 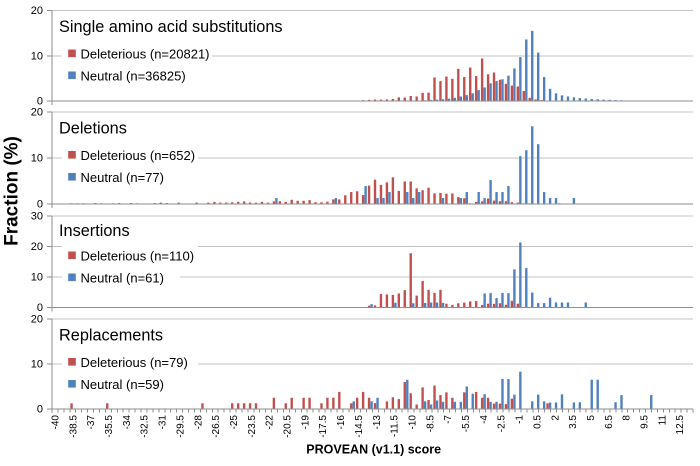 What do you see at coordinates (288, 426) in the screenshot?
I see `svg-text: -20.5` at bounding box center [288, 426].